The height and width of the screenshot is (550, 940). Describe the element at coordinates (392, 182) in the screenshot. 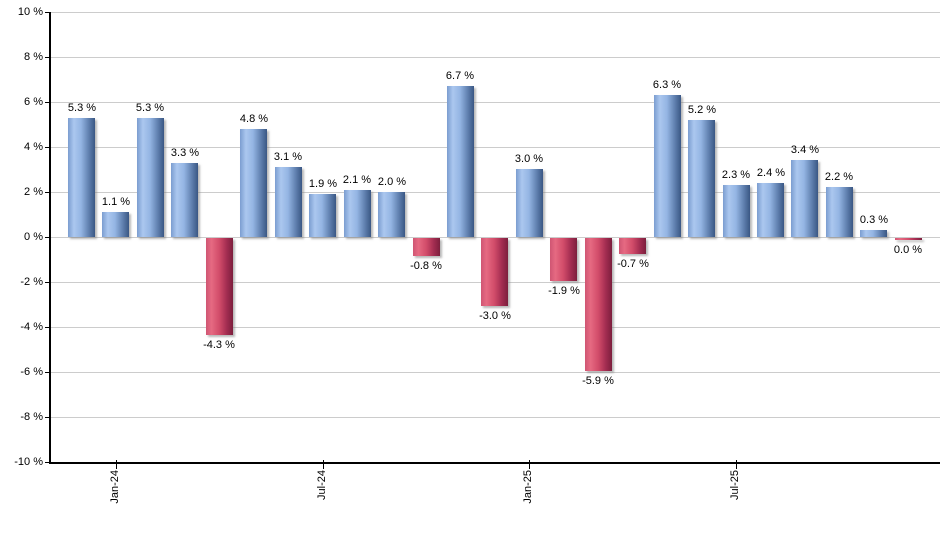

I see `bar-value-label: 2.0 %` at that location.